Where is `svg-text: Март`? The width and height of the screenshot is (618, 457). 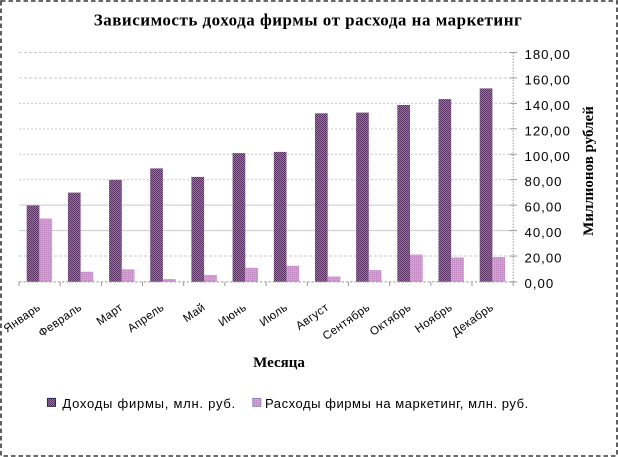 svg-text: Март is located at coordinates (110, 315).